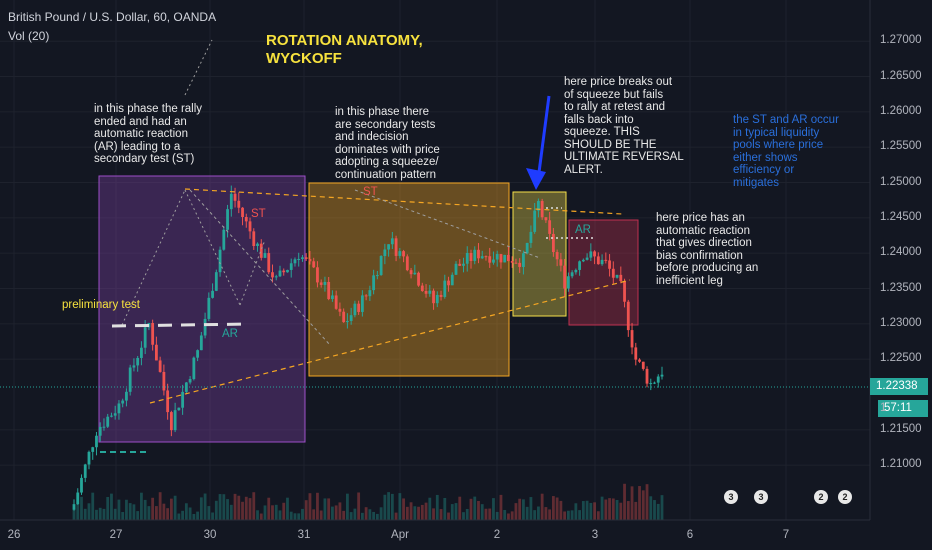  What do you see at coordinates (731, 497) in the screenshot?
I see `event-badge-1: 3` at bounding box center [731, 497].